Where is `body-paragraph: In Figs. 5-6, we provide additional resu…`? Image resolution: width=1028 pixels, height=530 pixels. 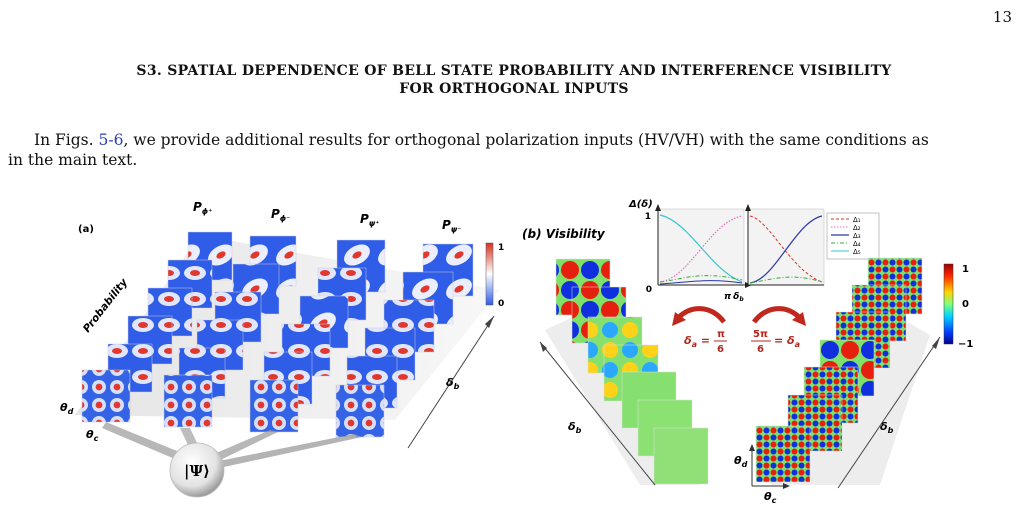
body-paragraph: In Figs. 5-6, we provide additional resu… is located at coordinates (511, 150).